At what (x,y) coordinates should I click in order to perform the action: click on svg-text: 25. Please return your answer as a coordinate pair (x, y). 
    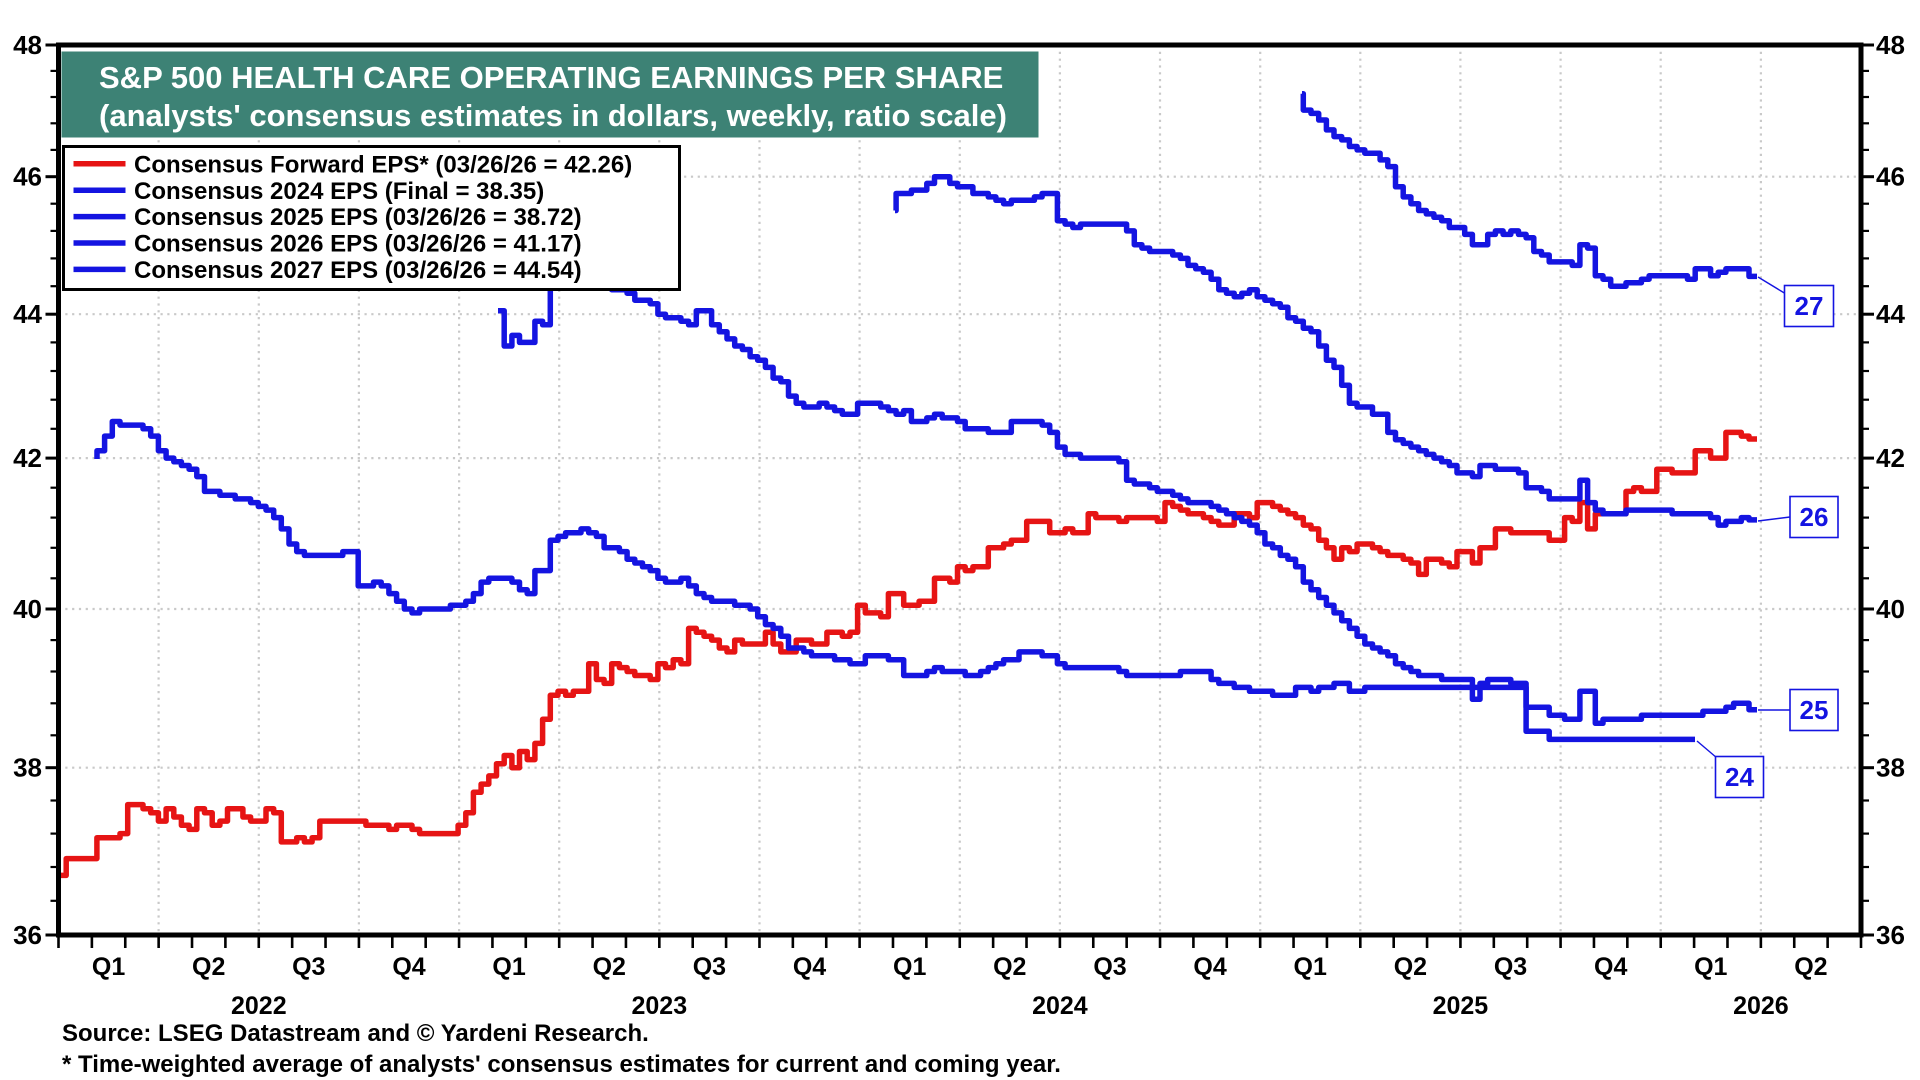
    Looking at the image, I should click on (1814, 710).